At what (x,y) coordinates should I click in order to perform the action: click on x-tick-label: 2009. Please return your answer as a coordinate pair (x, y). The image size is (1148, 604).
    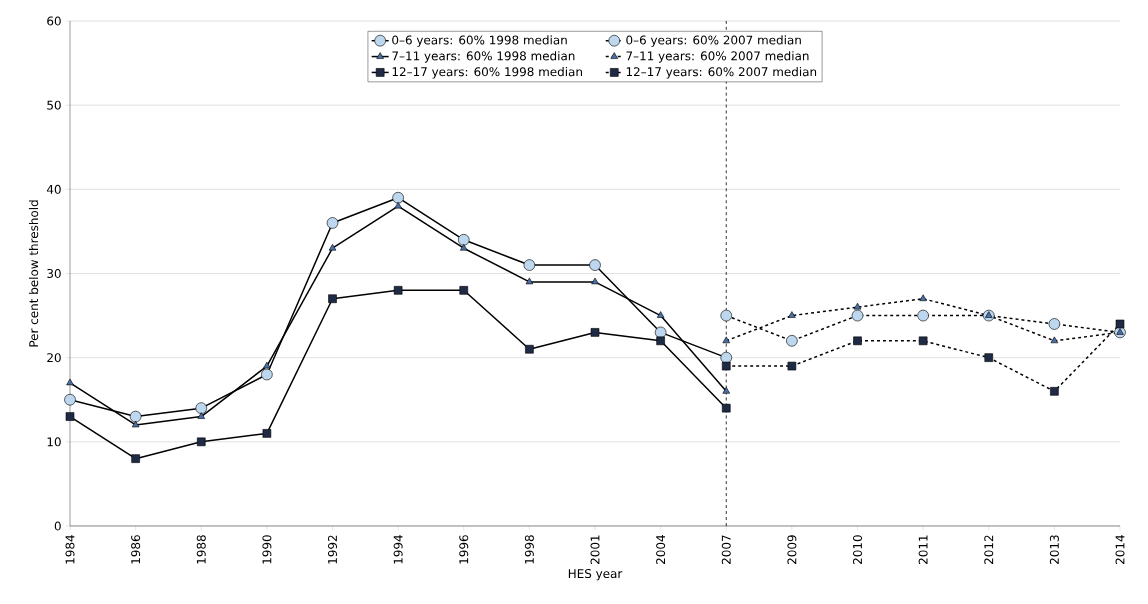
    Looking at the image, I should click on (792, 549).